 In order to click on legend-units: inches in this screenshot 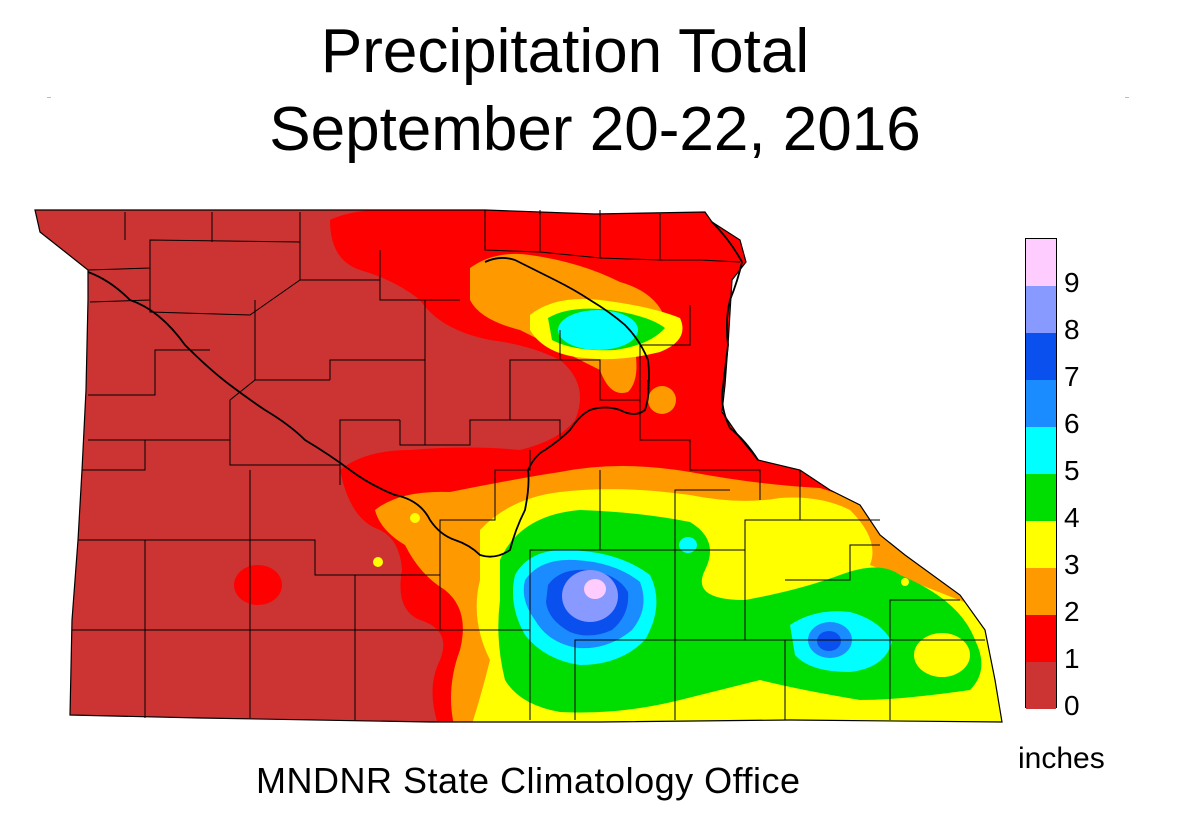, I will do `click(1061, 758)`.